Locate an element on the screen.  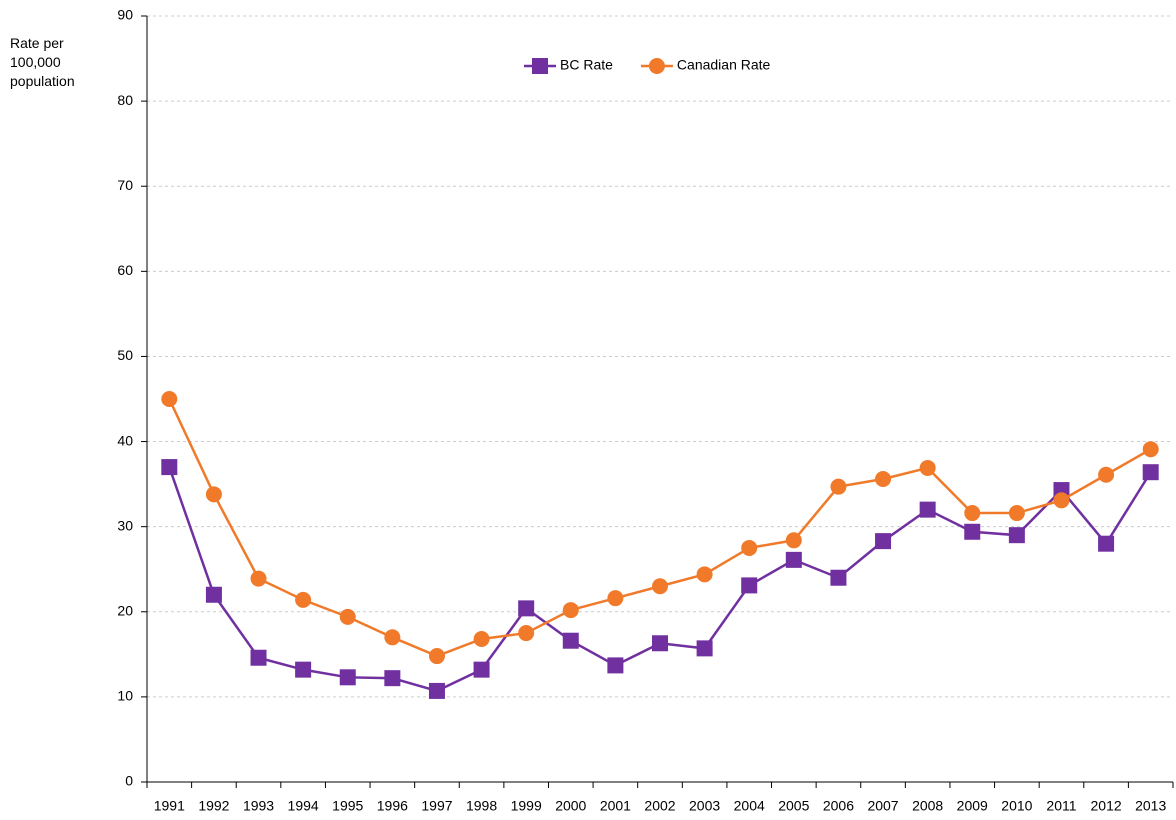
y-tick-label: 40 is located at coordinates (125, 440).